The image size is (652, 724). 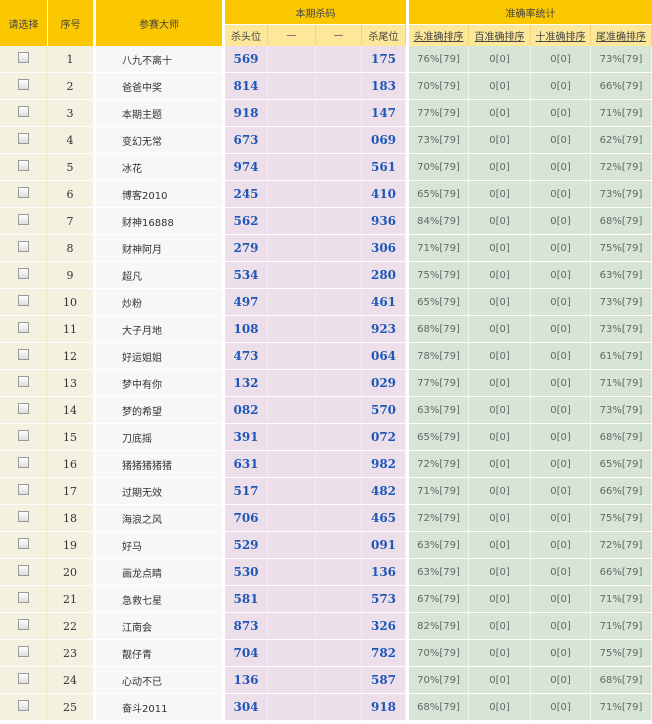 What do you see at coordinates (70, 275) in the screenshot?
I see `row-seq: 9` at bounding box center [70, 275].